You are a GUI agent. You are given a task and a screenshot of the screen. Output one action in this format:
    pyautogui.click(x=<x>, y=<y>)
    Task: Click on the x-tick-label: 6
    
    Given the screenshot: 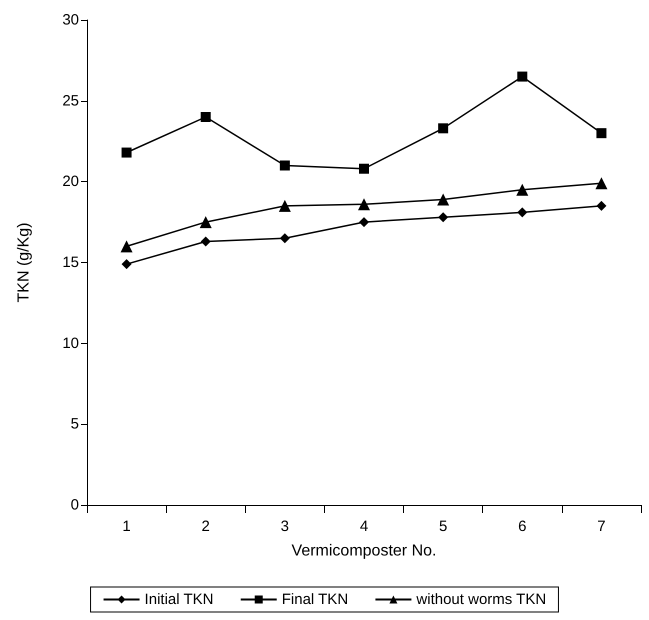 What is the action you would take?
    pyautogui.click(x=522, y=526)
    